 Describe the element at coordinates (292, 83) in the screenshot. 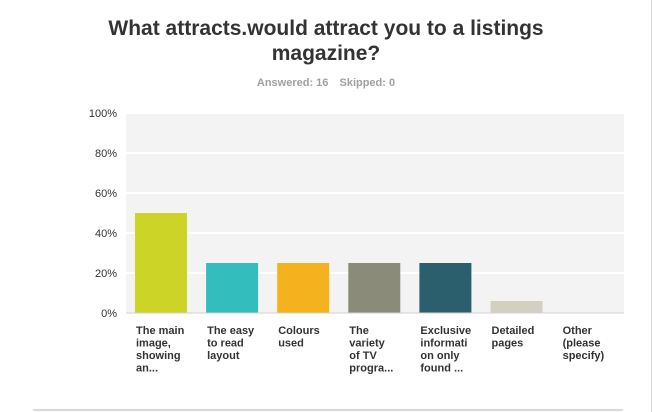

I see `answered-count: Answered: 16` at that location.